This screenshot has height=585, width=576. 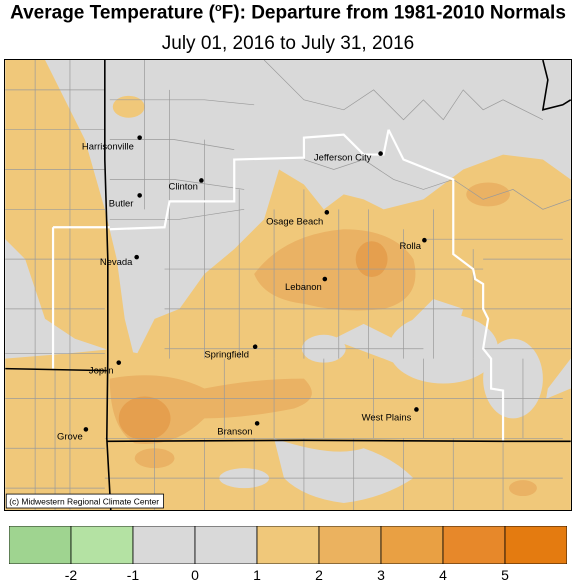 What do you see at coordinates (234, 431) in the screenshot?
I see `city-label: Branson` at bounding box center [234, 431].